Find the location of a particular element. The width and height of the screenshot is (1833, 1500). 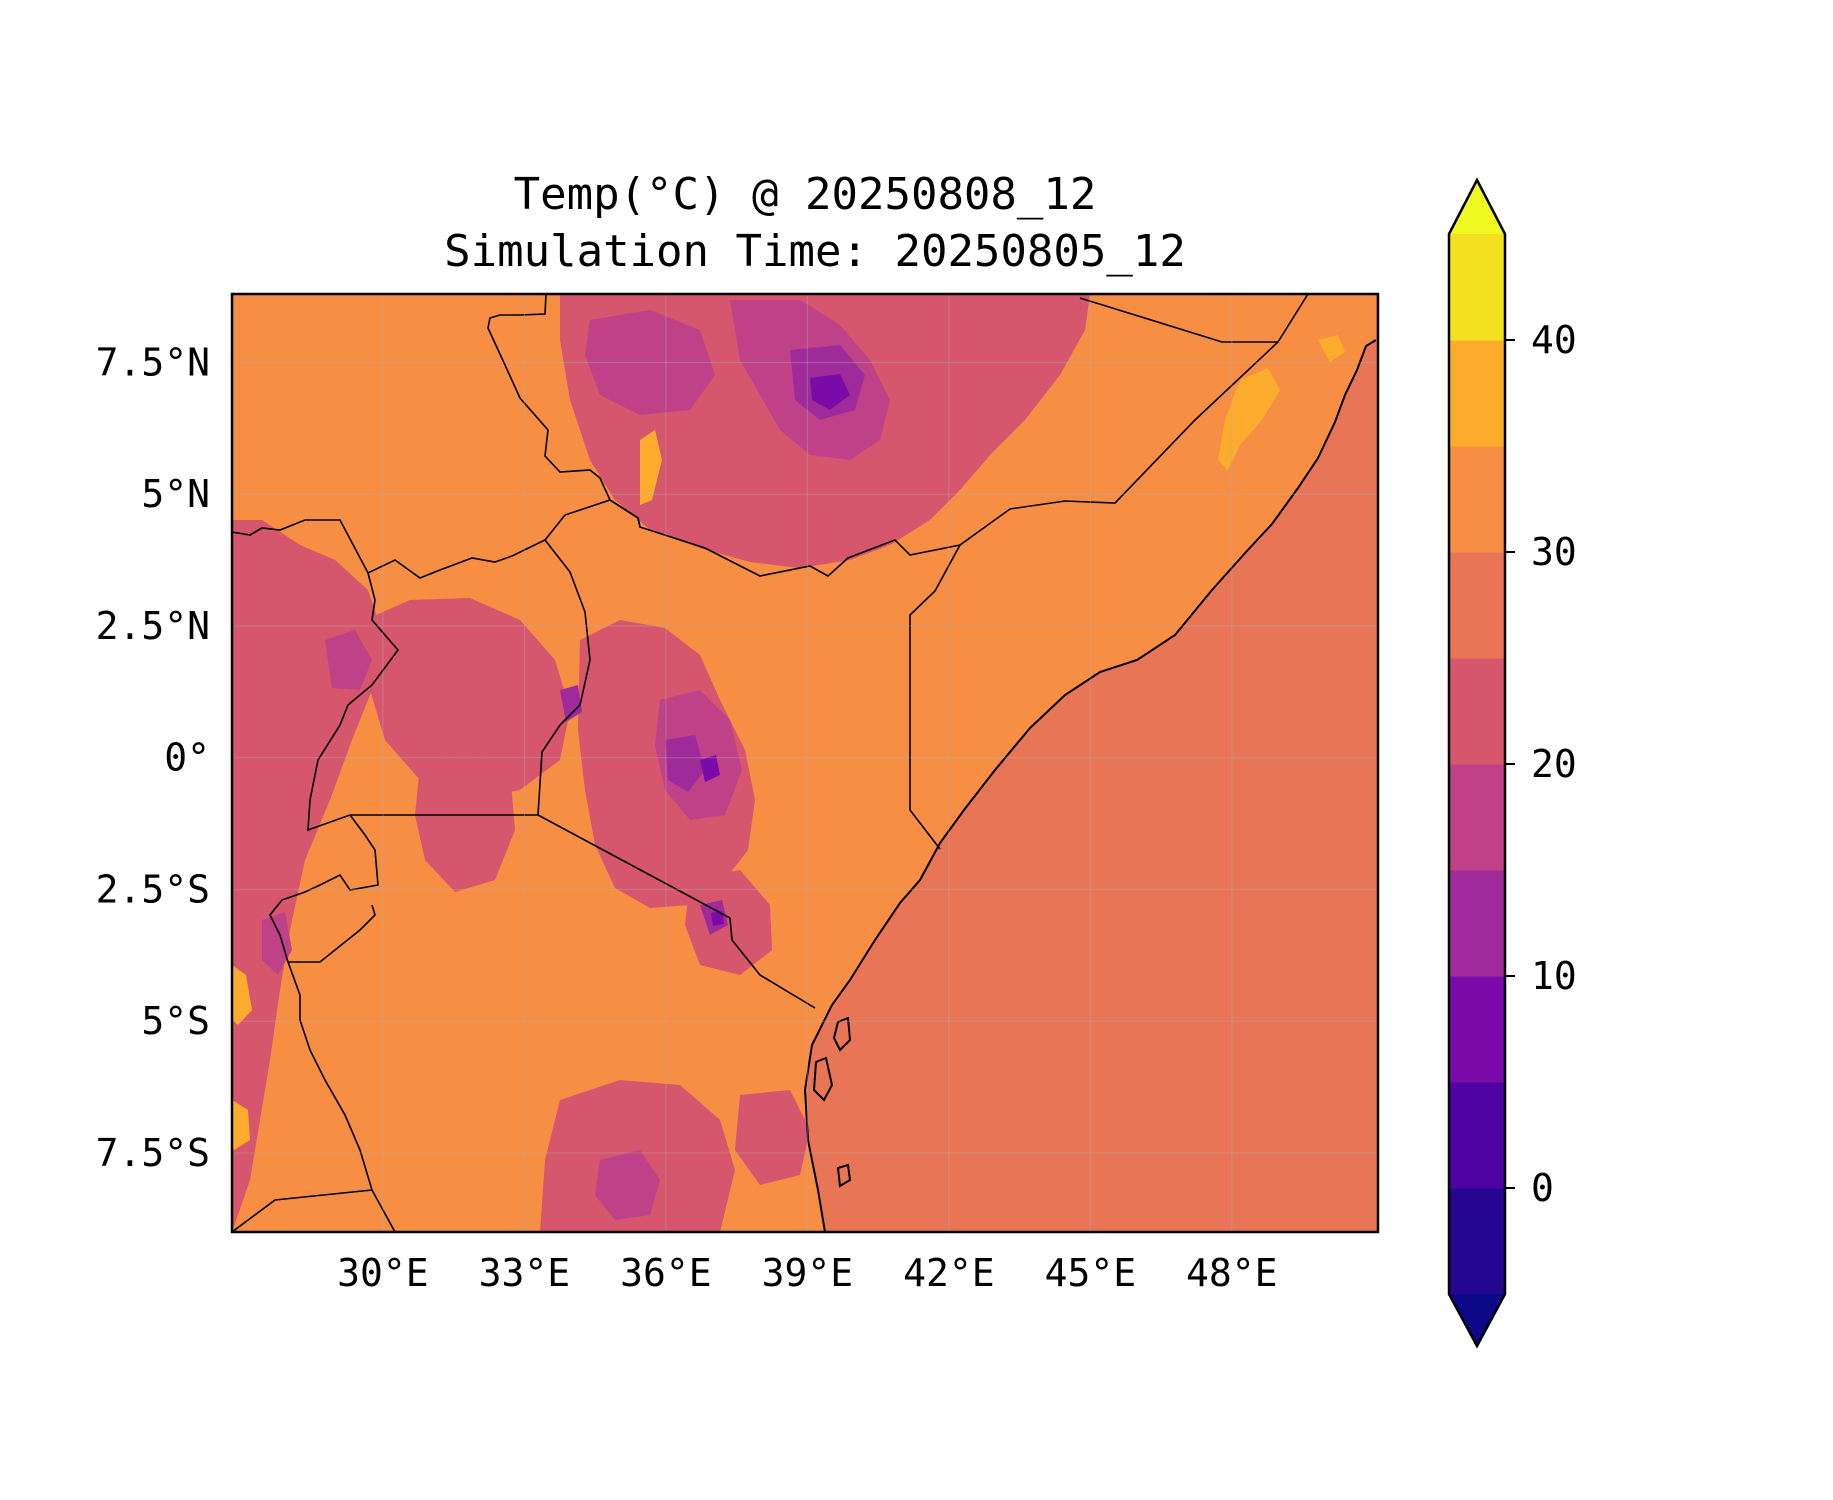

colorbar-tick-label: 30 is located at coordinates (1554, 552).